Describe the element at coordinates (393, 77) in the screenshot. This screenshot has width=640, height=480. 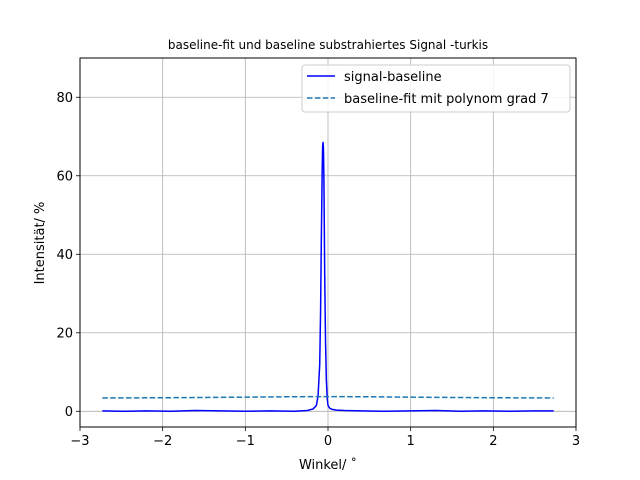
I see `legend-label-1: signal-baseline` at that location.